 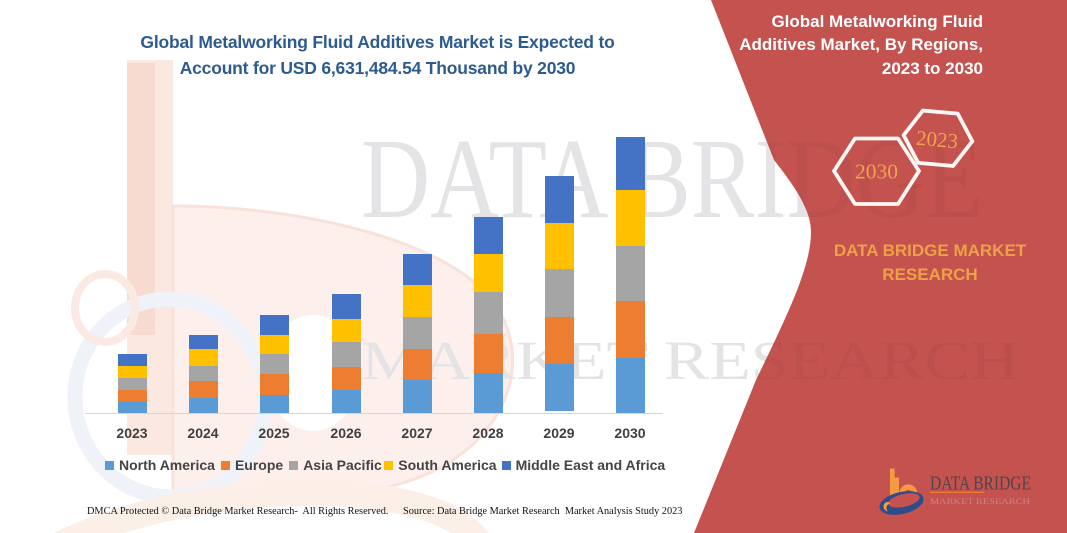 What do you see at coordinates (876, 172) in the screenshot?
I see `svg-text: 2030` at bounding box center [876, 172].